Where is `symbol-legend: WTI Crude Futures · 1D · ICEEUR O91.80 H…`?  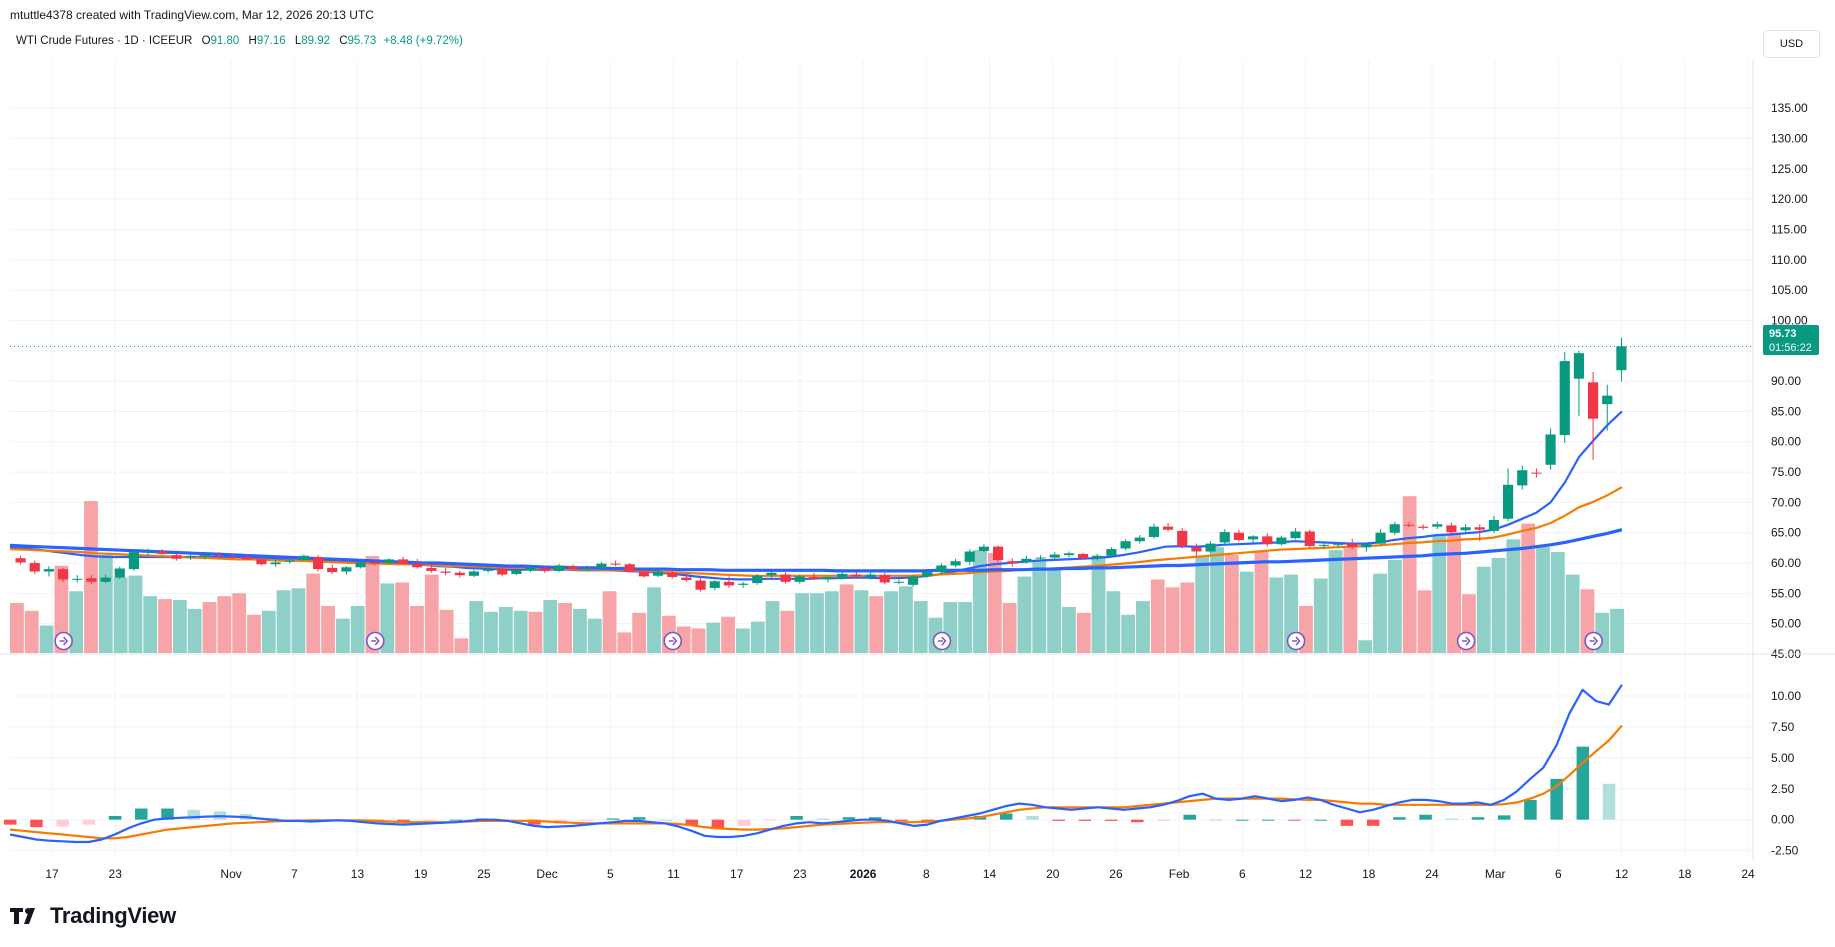
symbol-legend: WTI Crude Futures · 1D · ICEEUR O91.80 H… is located at coordinates (239, 41).